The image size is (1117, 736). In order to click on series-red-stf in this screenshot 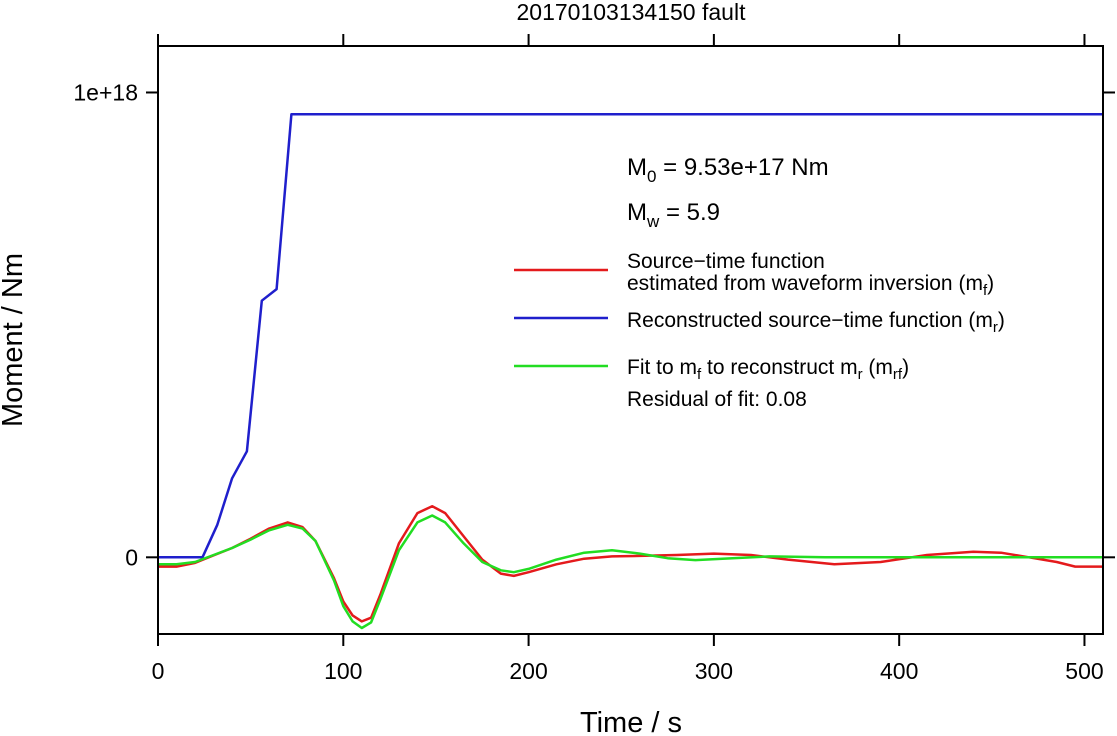, I will do `click(630, 563)`.